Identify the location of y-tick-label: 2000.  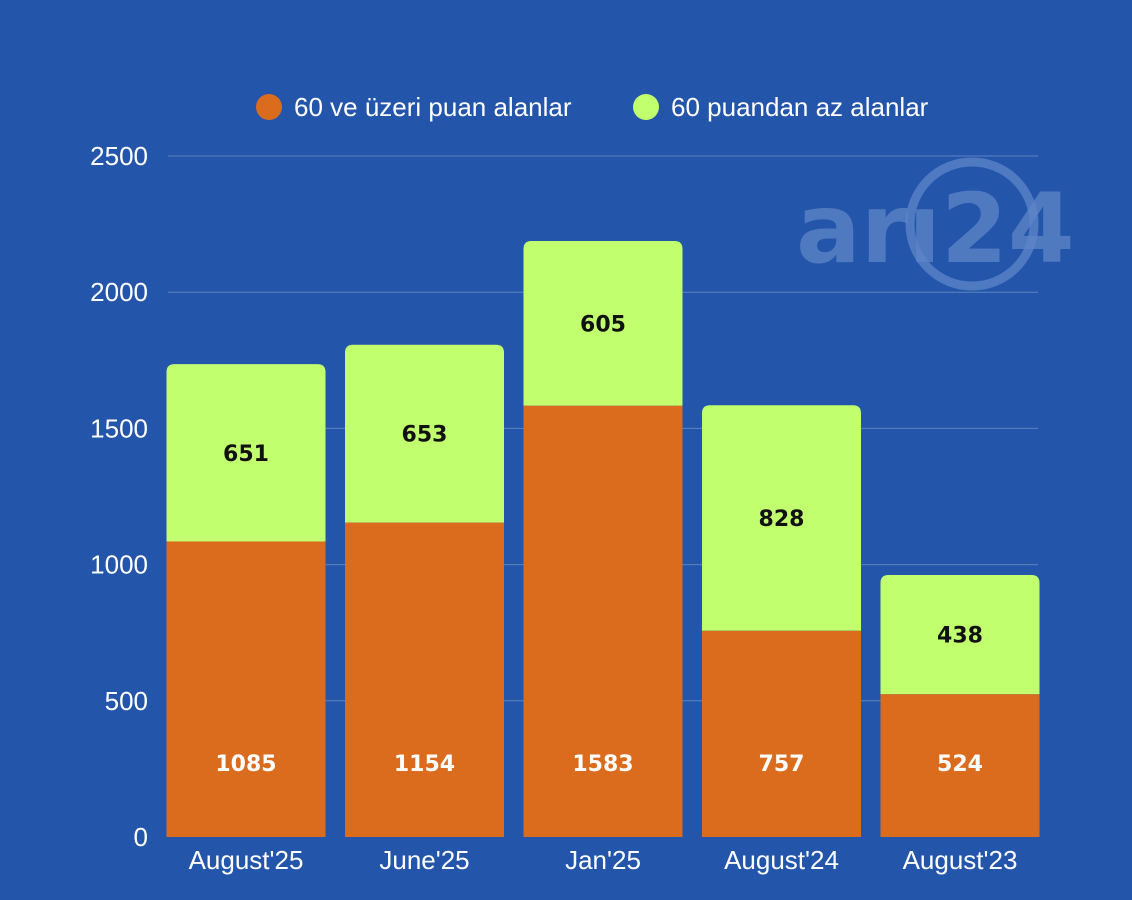
(119, 292).